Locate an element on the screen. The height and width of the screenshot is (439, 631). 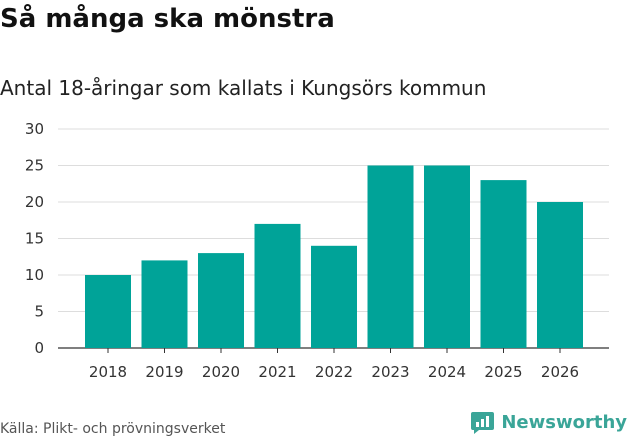
x-tick-label: 2023 is located at coordinates (390, 372).